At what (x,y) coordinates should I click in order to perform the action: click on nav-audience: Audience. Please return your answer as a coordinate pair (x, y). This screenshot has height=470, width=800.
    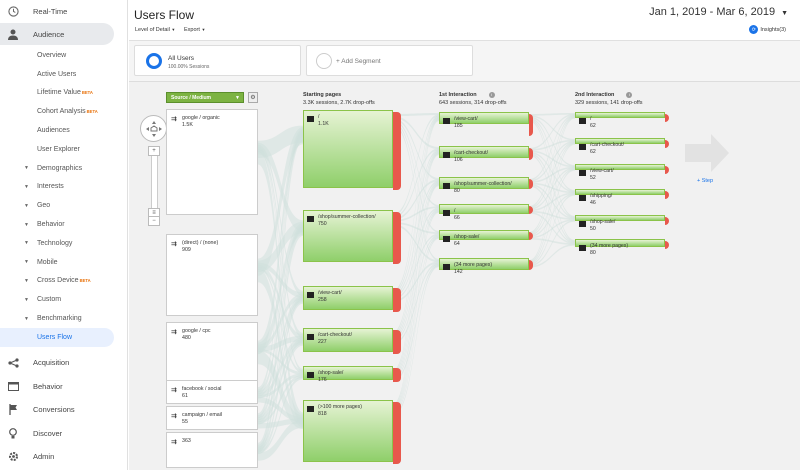
    Looking at the image, I should click on (57, 34).